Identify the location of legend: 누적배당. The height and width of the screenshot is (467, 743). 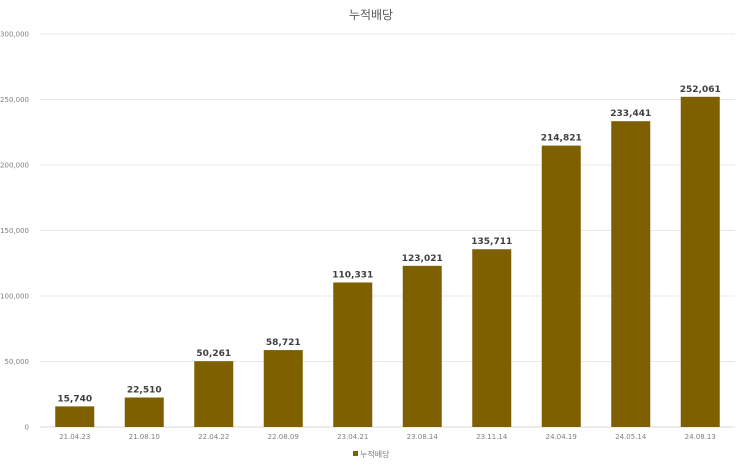
(371, 454).